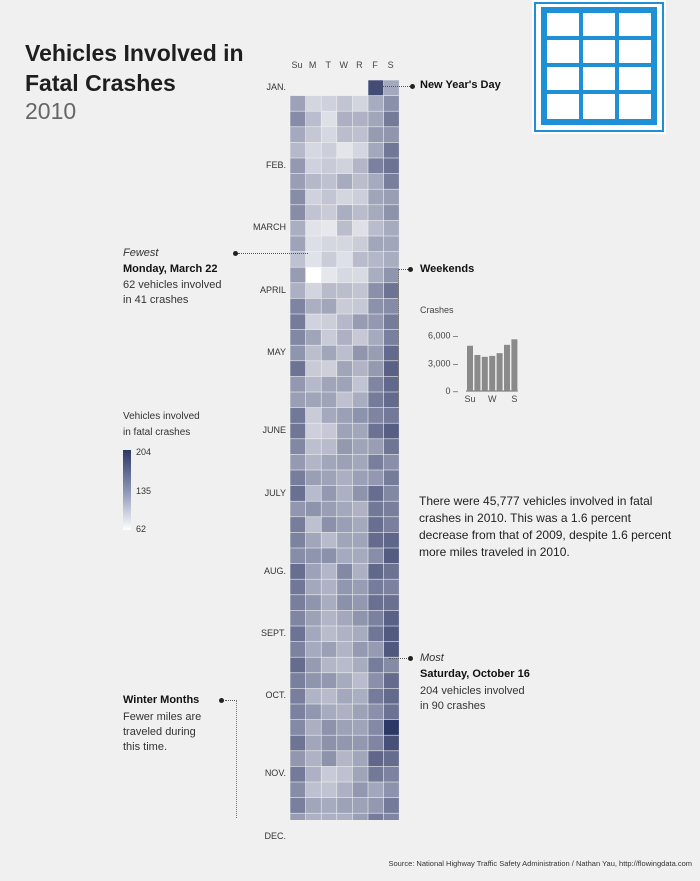 The image size is (700, 881). What do you see at coordinates (399, 658) in the screenshot?
I see `most-leader` at bounding box center [399, 658].